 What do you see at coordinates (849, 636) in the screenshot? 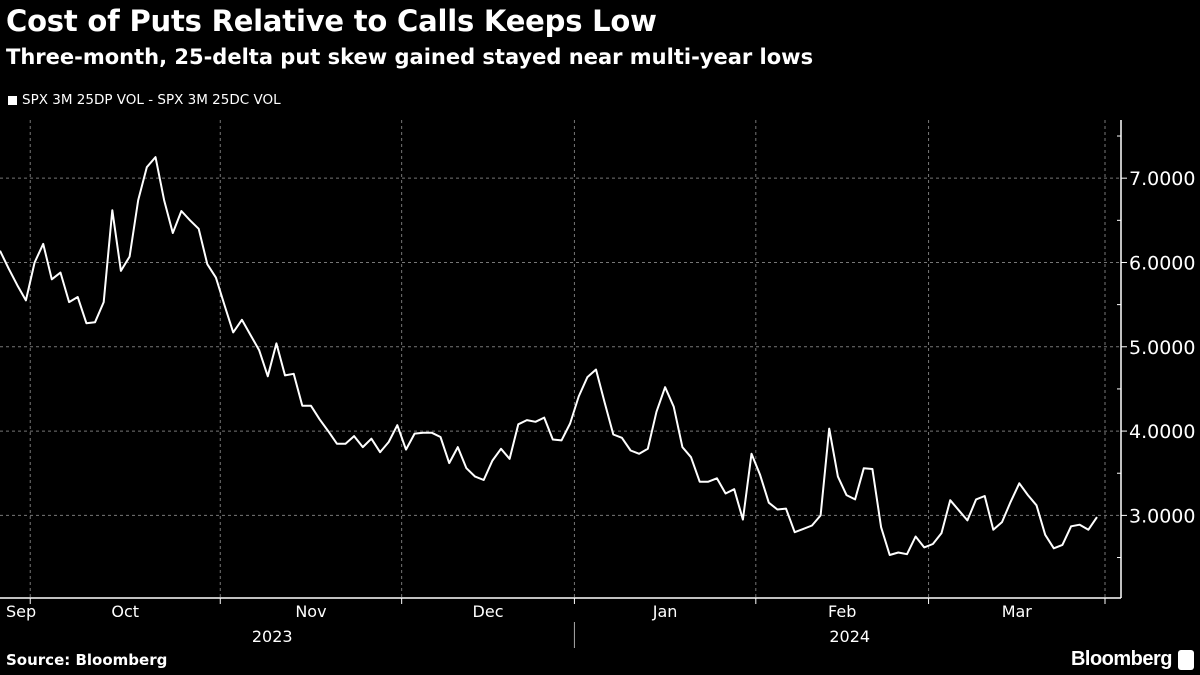
I see `x-year-label: 2024` at bounding box center [849, 636].